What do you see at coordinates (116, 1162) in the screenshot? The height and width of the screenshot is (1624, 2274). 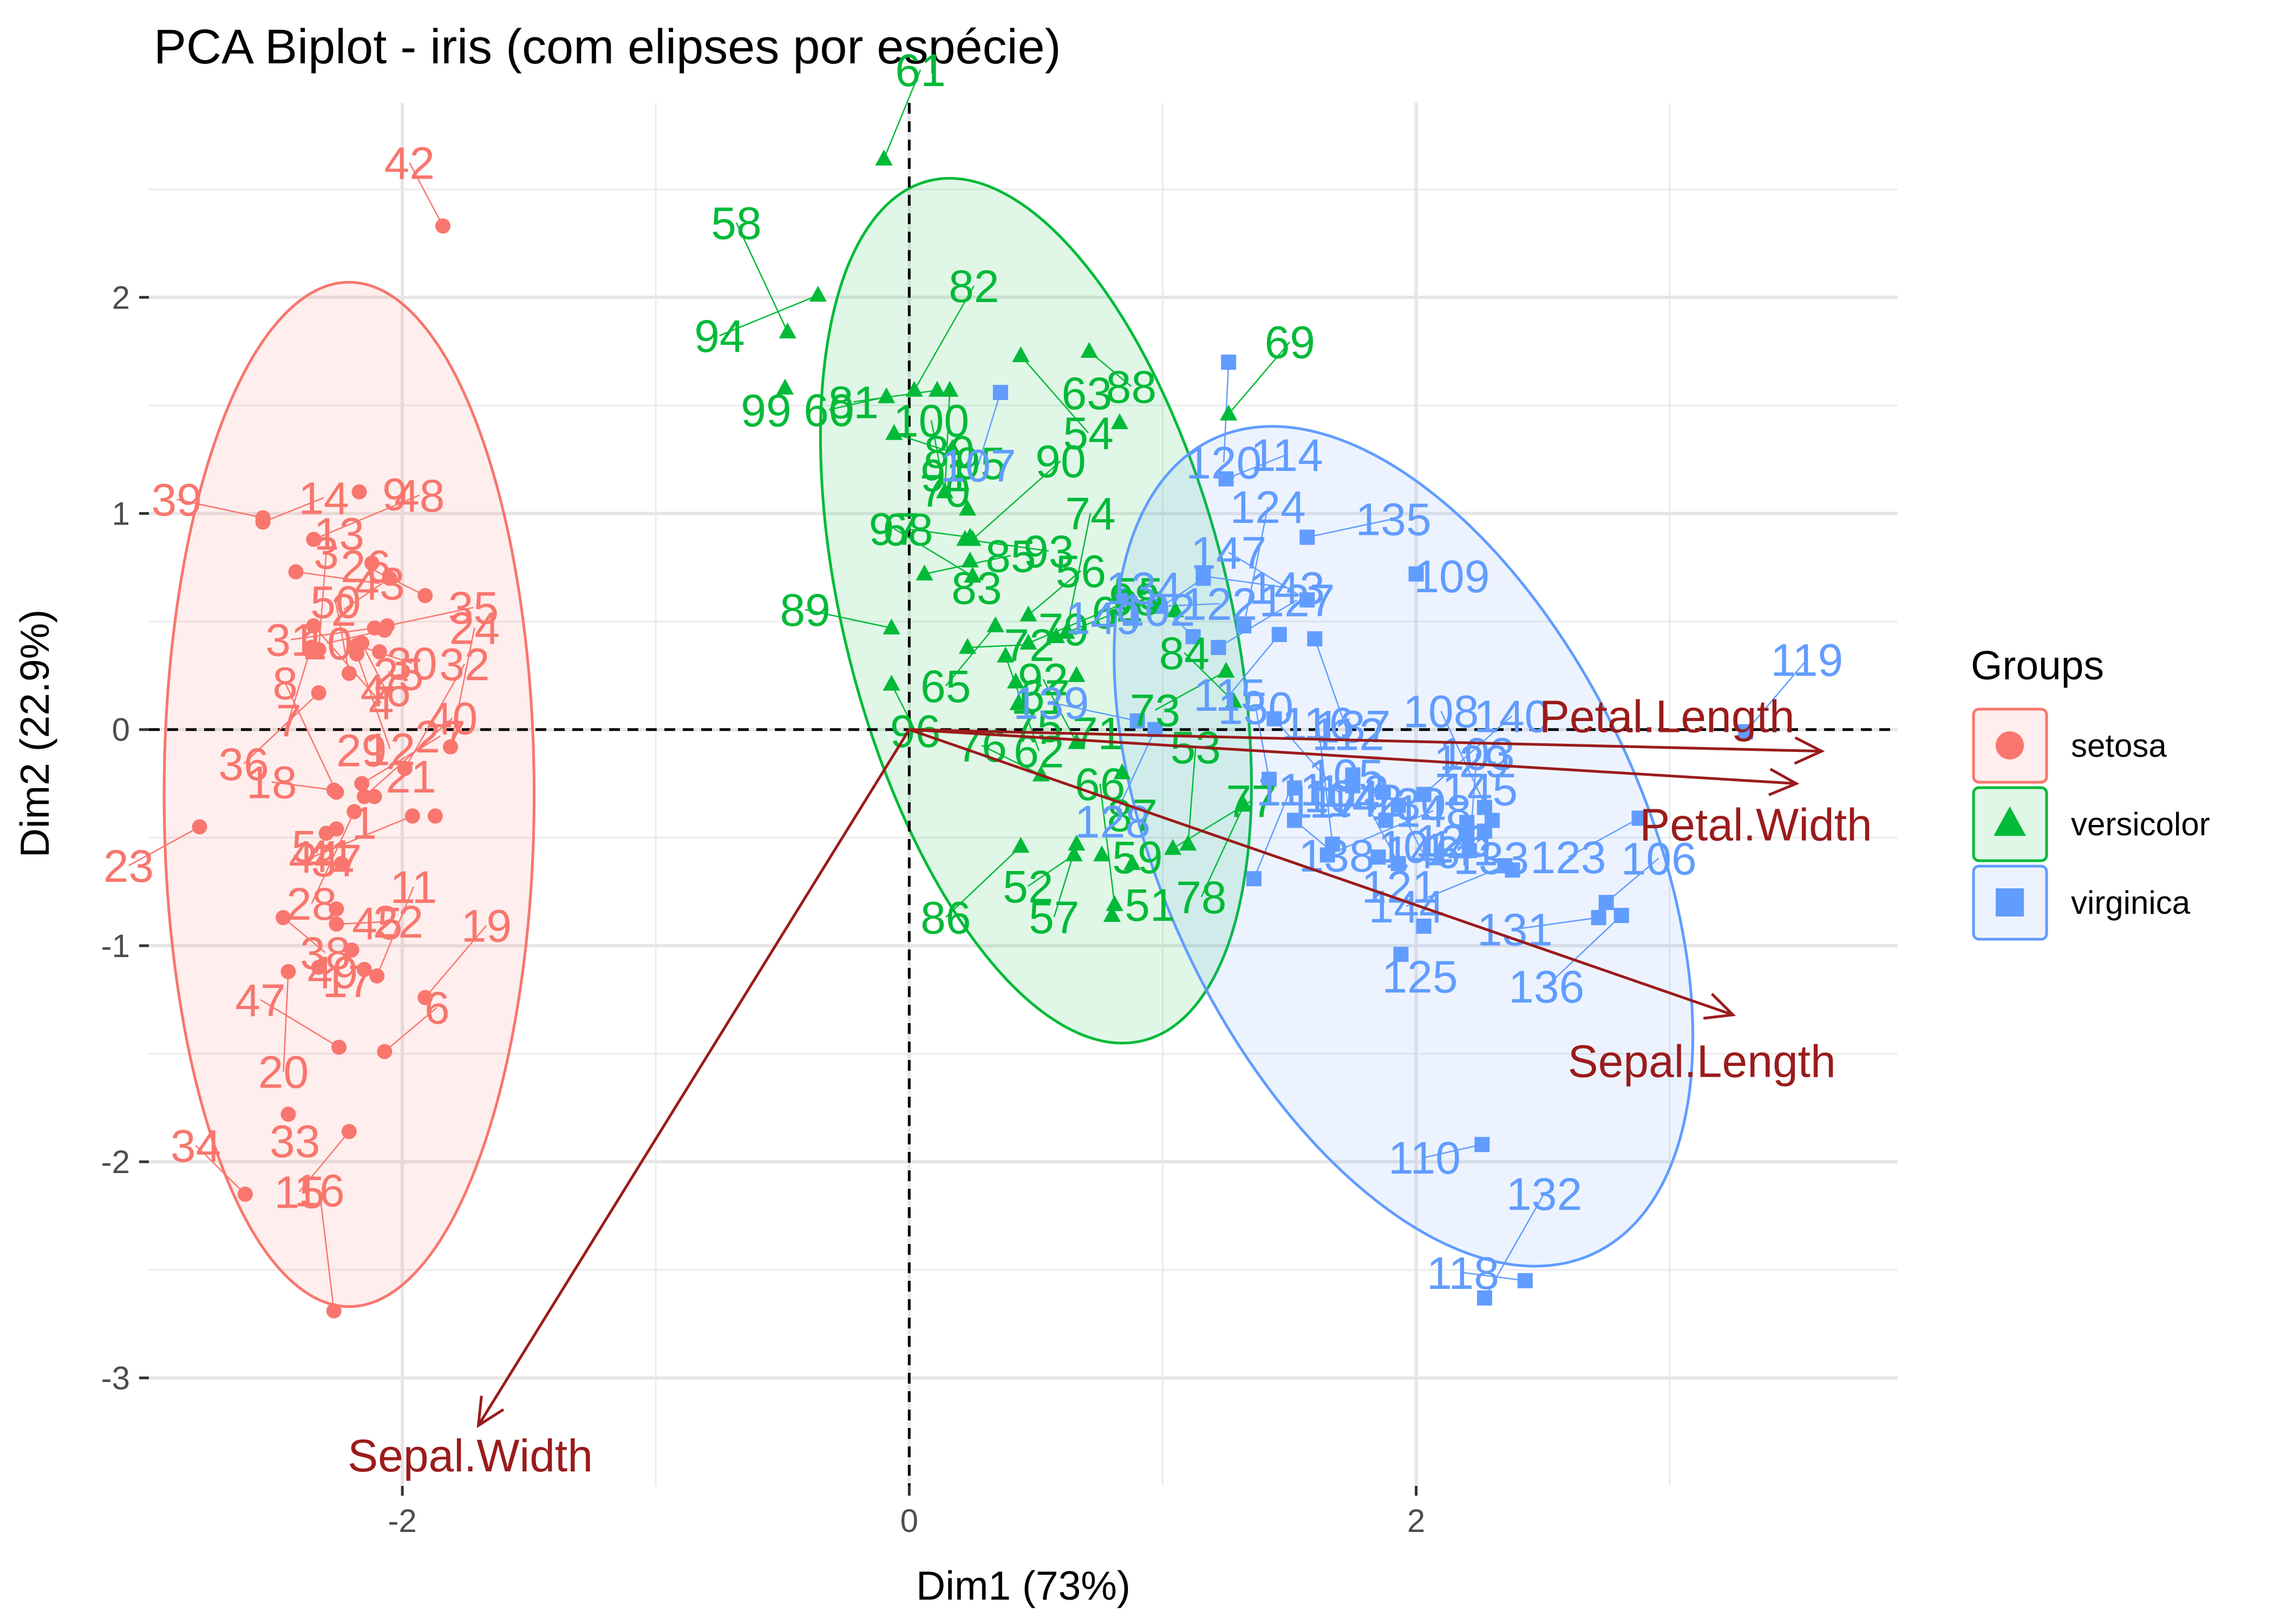 I see `y-tick-label: -2` at bounding box center [116, 1162].